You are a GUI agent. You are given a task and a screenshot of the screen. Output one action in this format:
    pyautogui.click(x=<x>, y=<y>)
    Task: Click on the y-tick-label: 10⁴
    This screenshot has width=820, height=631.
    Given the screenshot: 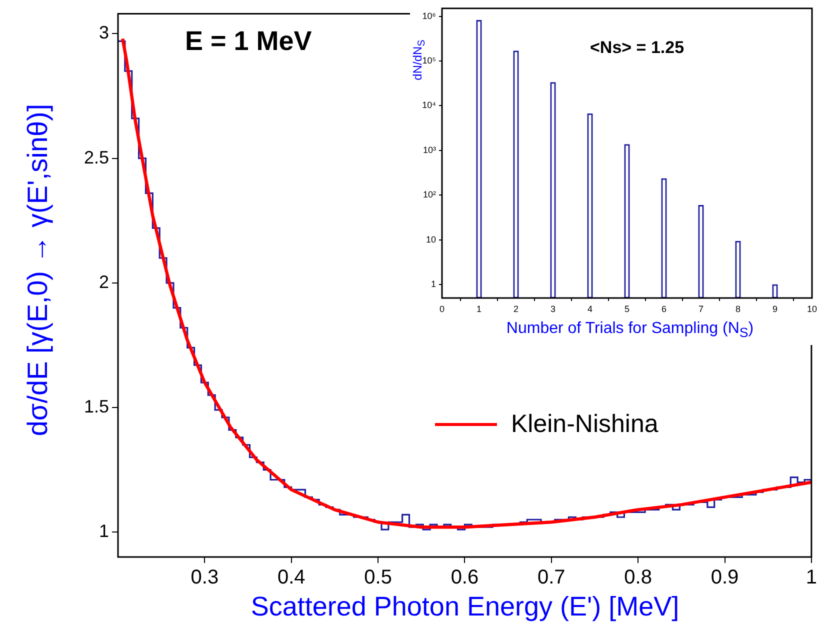 What is the action you would take?
    pyautogui.click(x=429, y=105)
    